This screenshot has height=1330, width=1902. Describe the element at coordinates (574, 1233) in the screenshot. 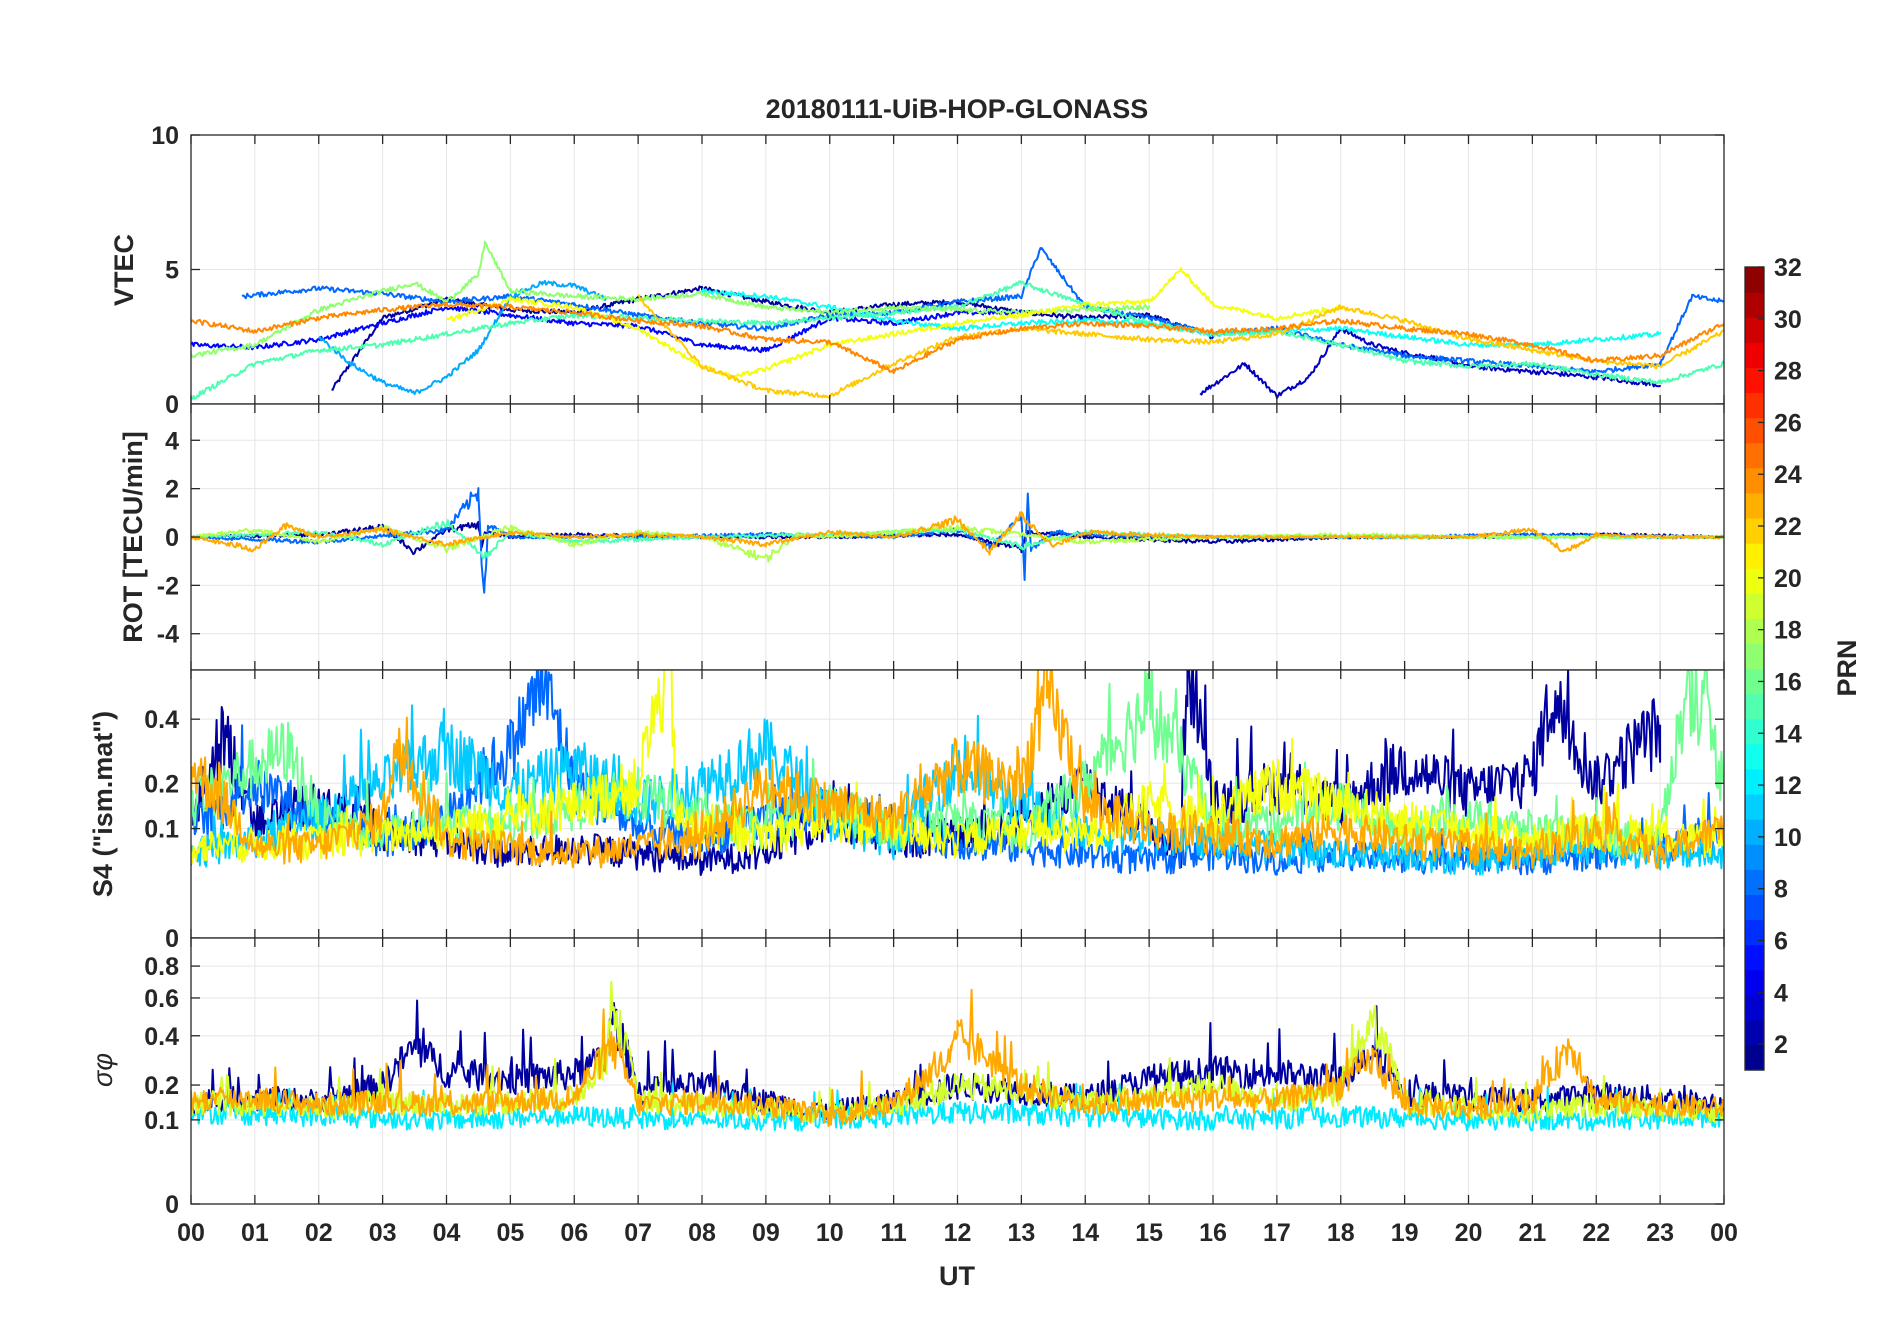

I see `x-tick-label: 06` at that location.